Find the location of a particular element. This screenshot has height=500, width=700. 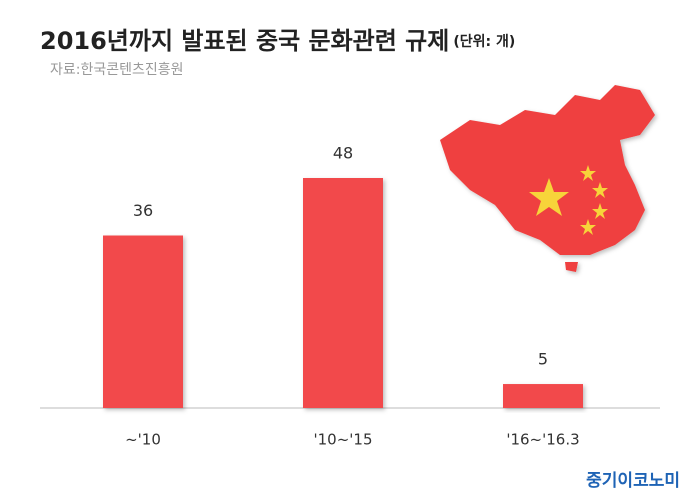

map-stars is located at coordinates (568, 200).